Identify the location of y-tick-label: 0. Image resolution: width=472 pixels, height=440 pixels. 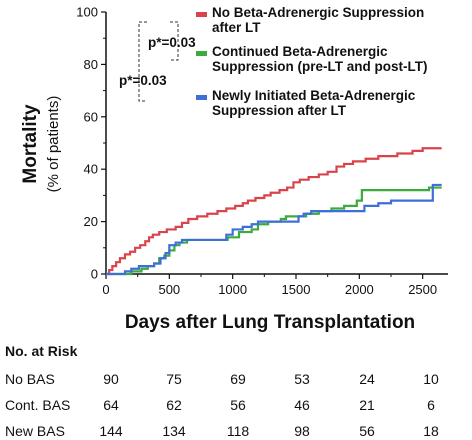
(94, 274).